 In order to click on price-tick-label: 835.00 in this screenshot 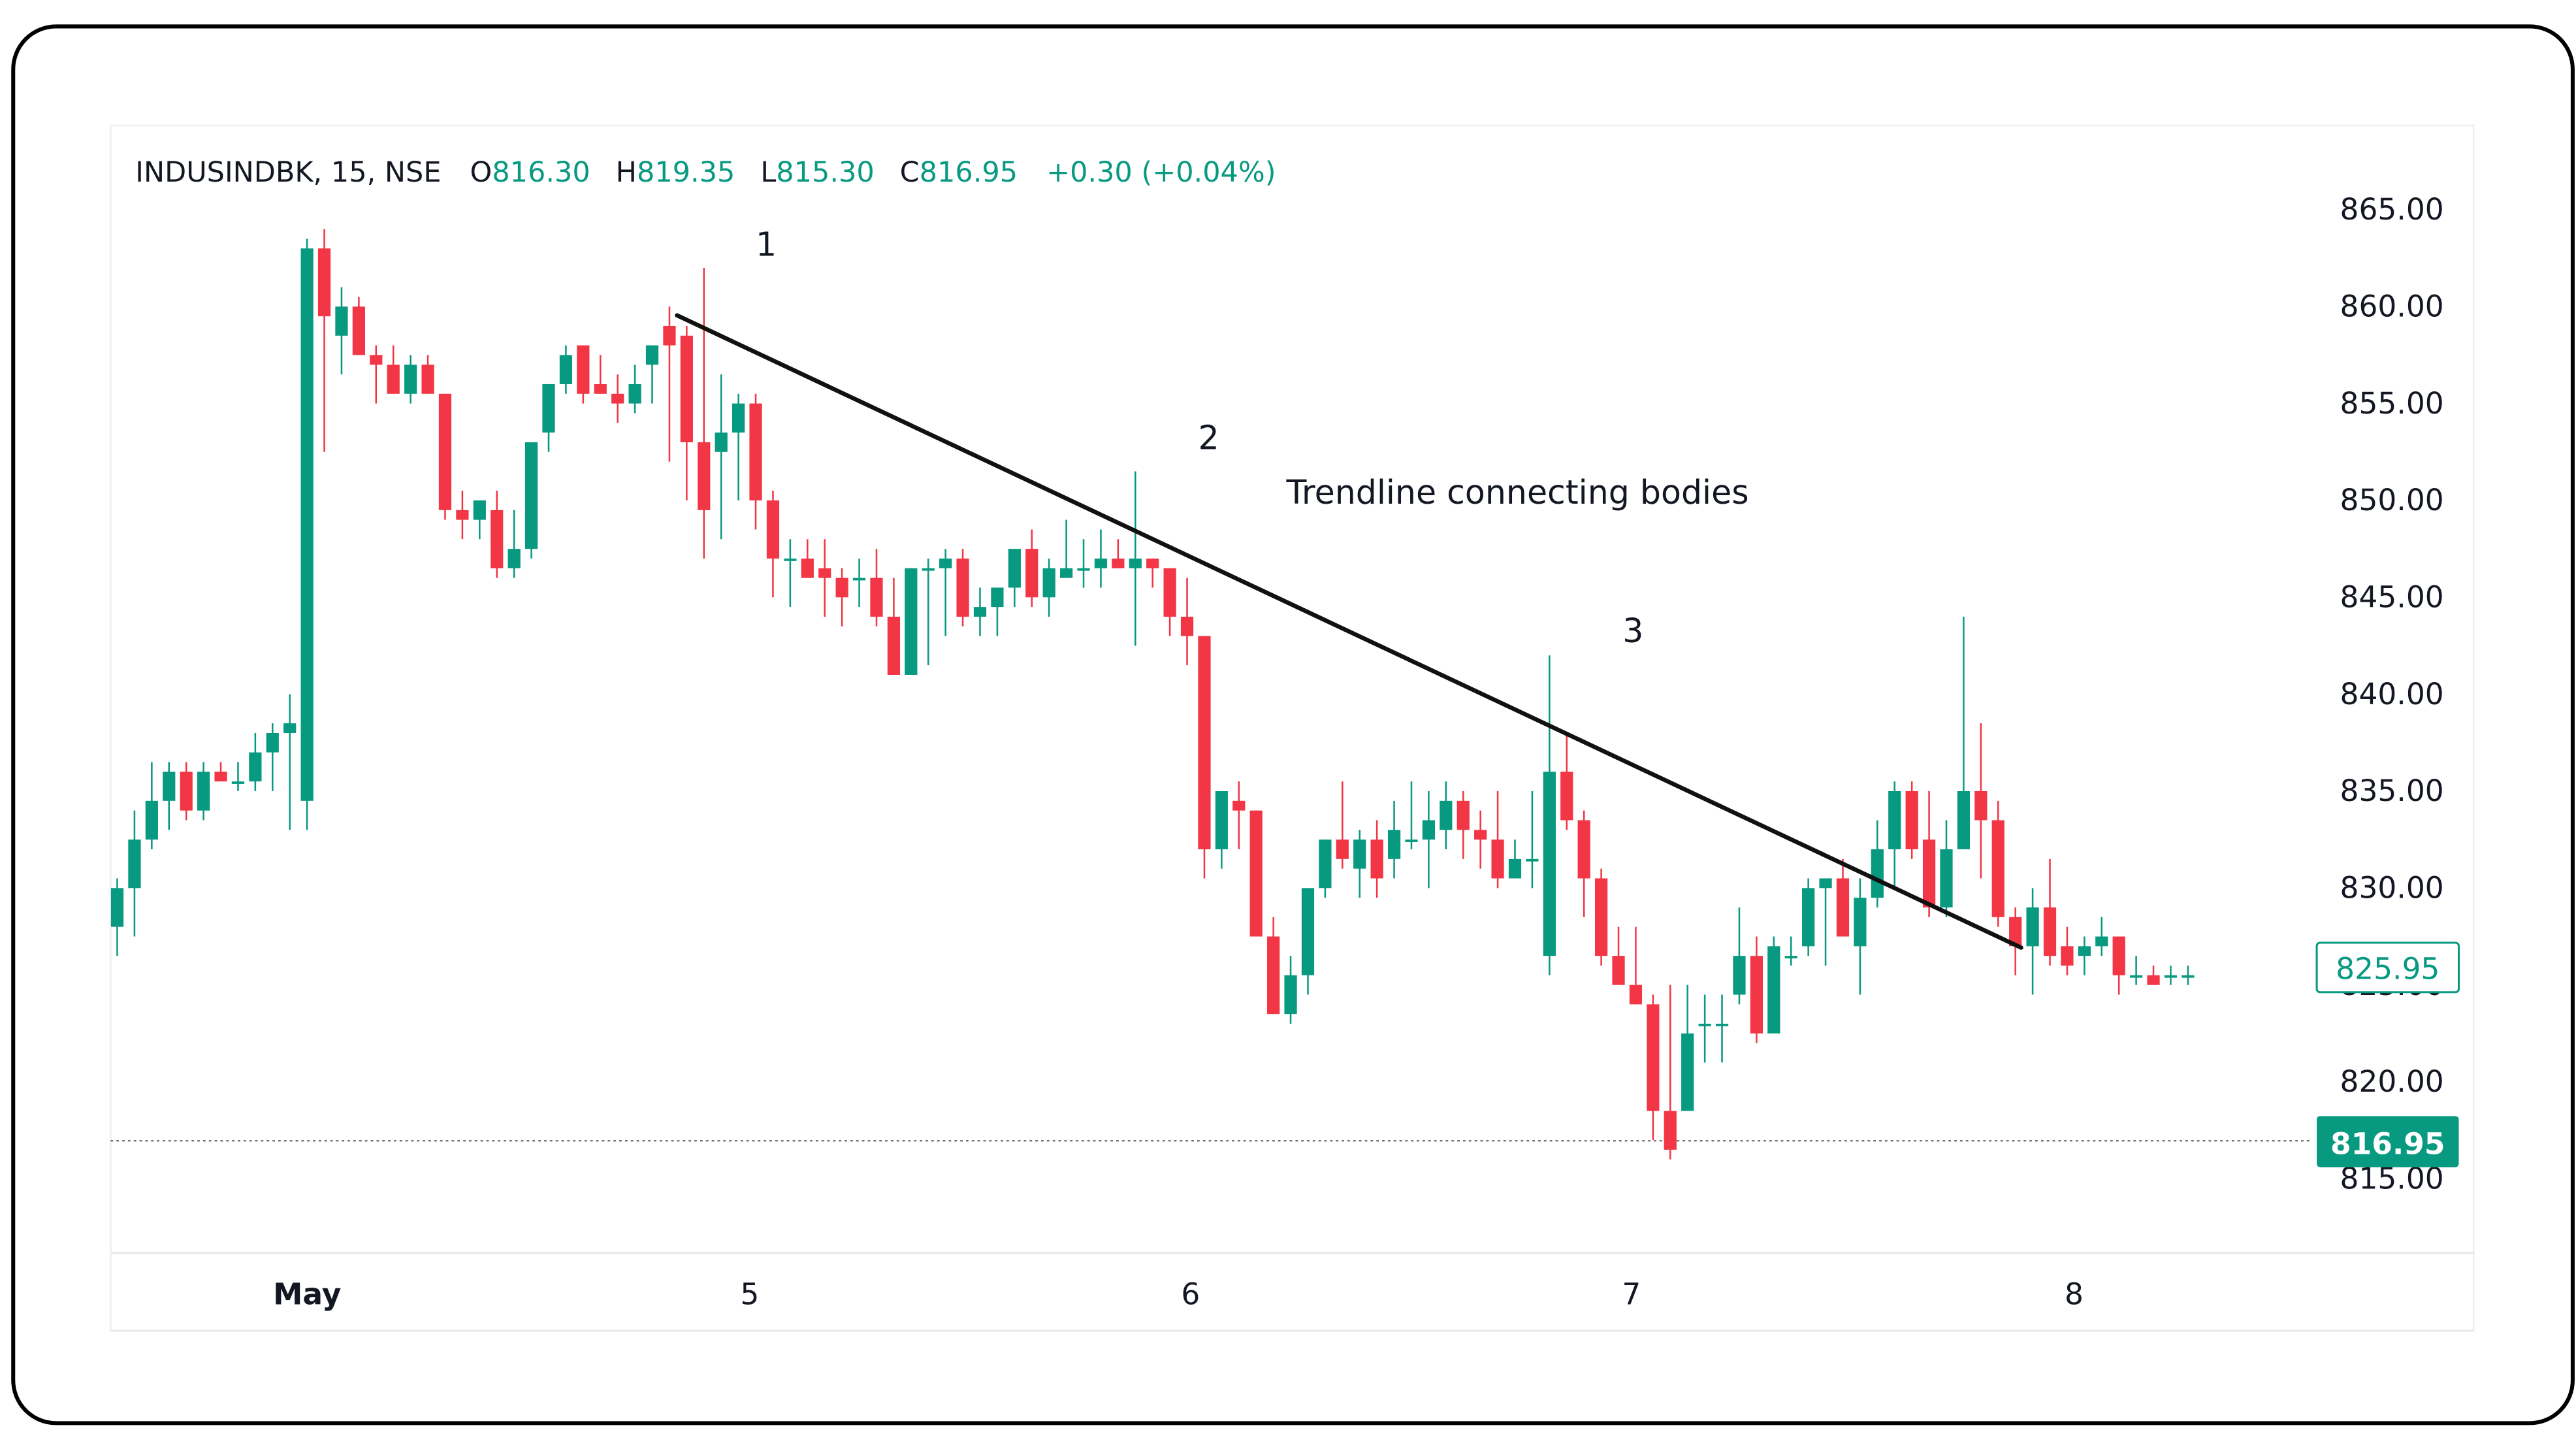, I will do `click(2392, 791)`.